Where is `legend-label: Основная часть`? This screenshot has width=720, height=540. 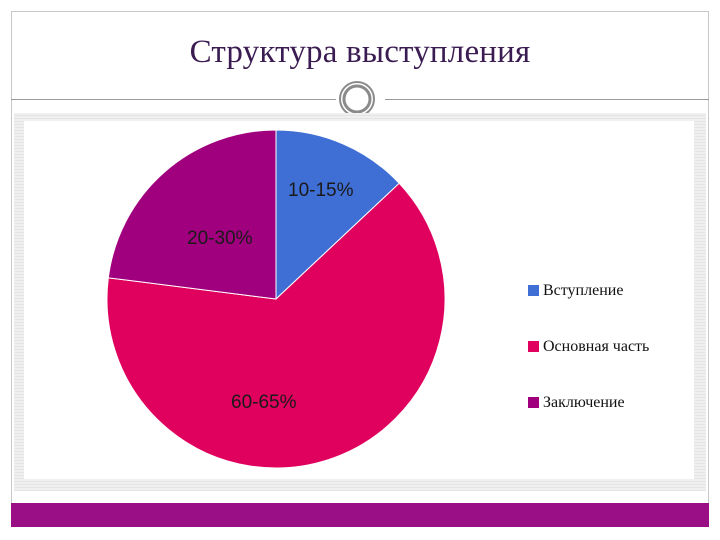
legend-label: Основная часть is located at coordinates (596, 346).